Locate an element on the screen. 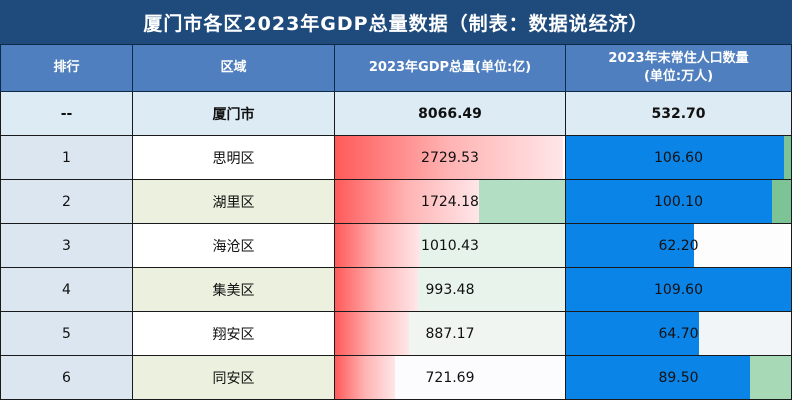 The height and width of the screenshot is (400, 792). total-row: -- 厦门市 8066.49 532.70 is located at coordinates (396, 114).